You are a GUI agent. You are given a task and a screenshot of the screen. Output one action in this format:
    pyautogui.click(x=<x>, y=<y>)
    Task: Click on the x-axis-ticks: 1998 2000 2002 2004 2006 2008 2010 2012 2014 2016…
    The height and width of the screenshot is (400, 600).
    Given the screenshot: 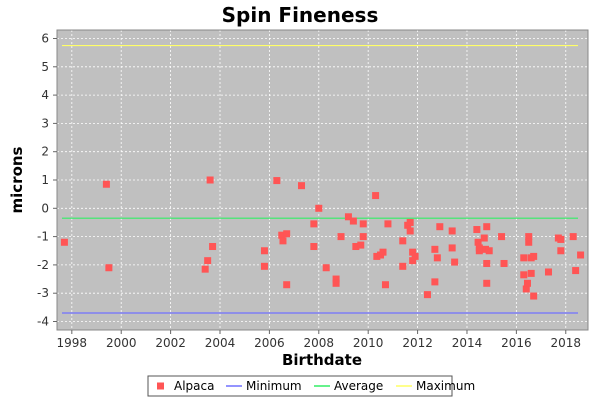 What is the action you would take?
    pyautogui.click(x=319, y=340)
    